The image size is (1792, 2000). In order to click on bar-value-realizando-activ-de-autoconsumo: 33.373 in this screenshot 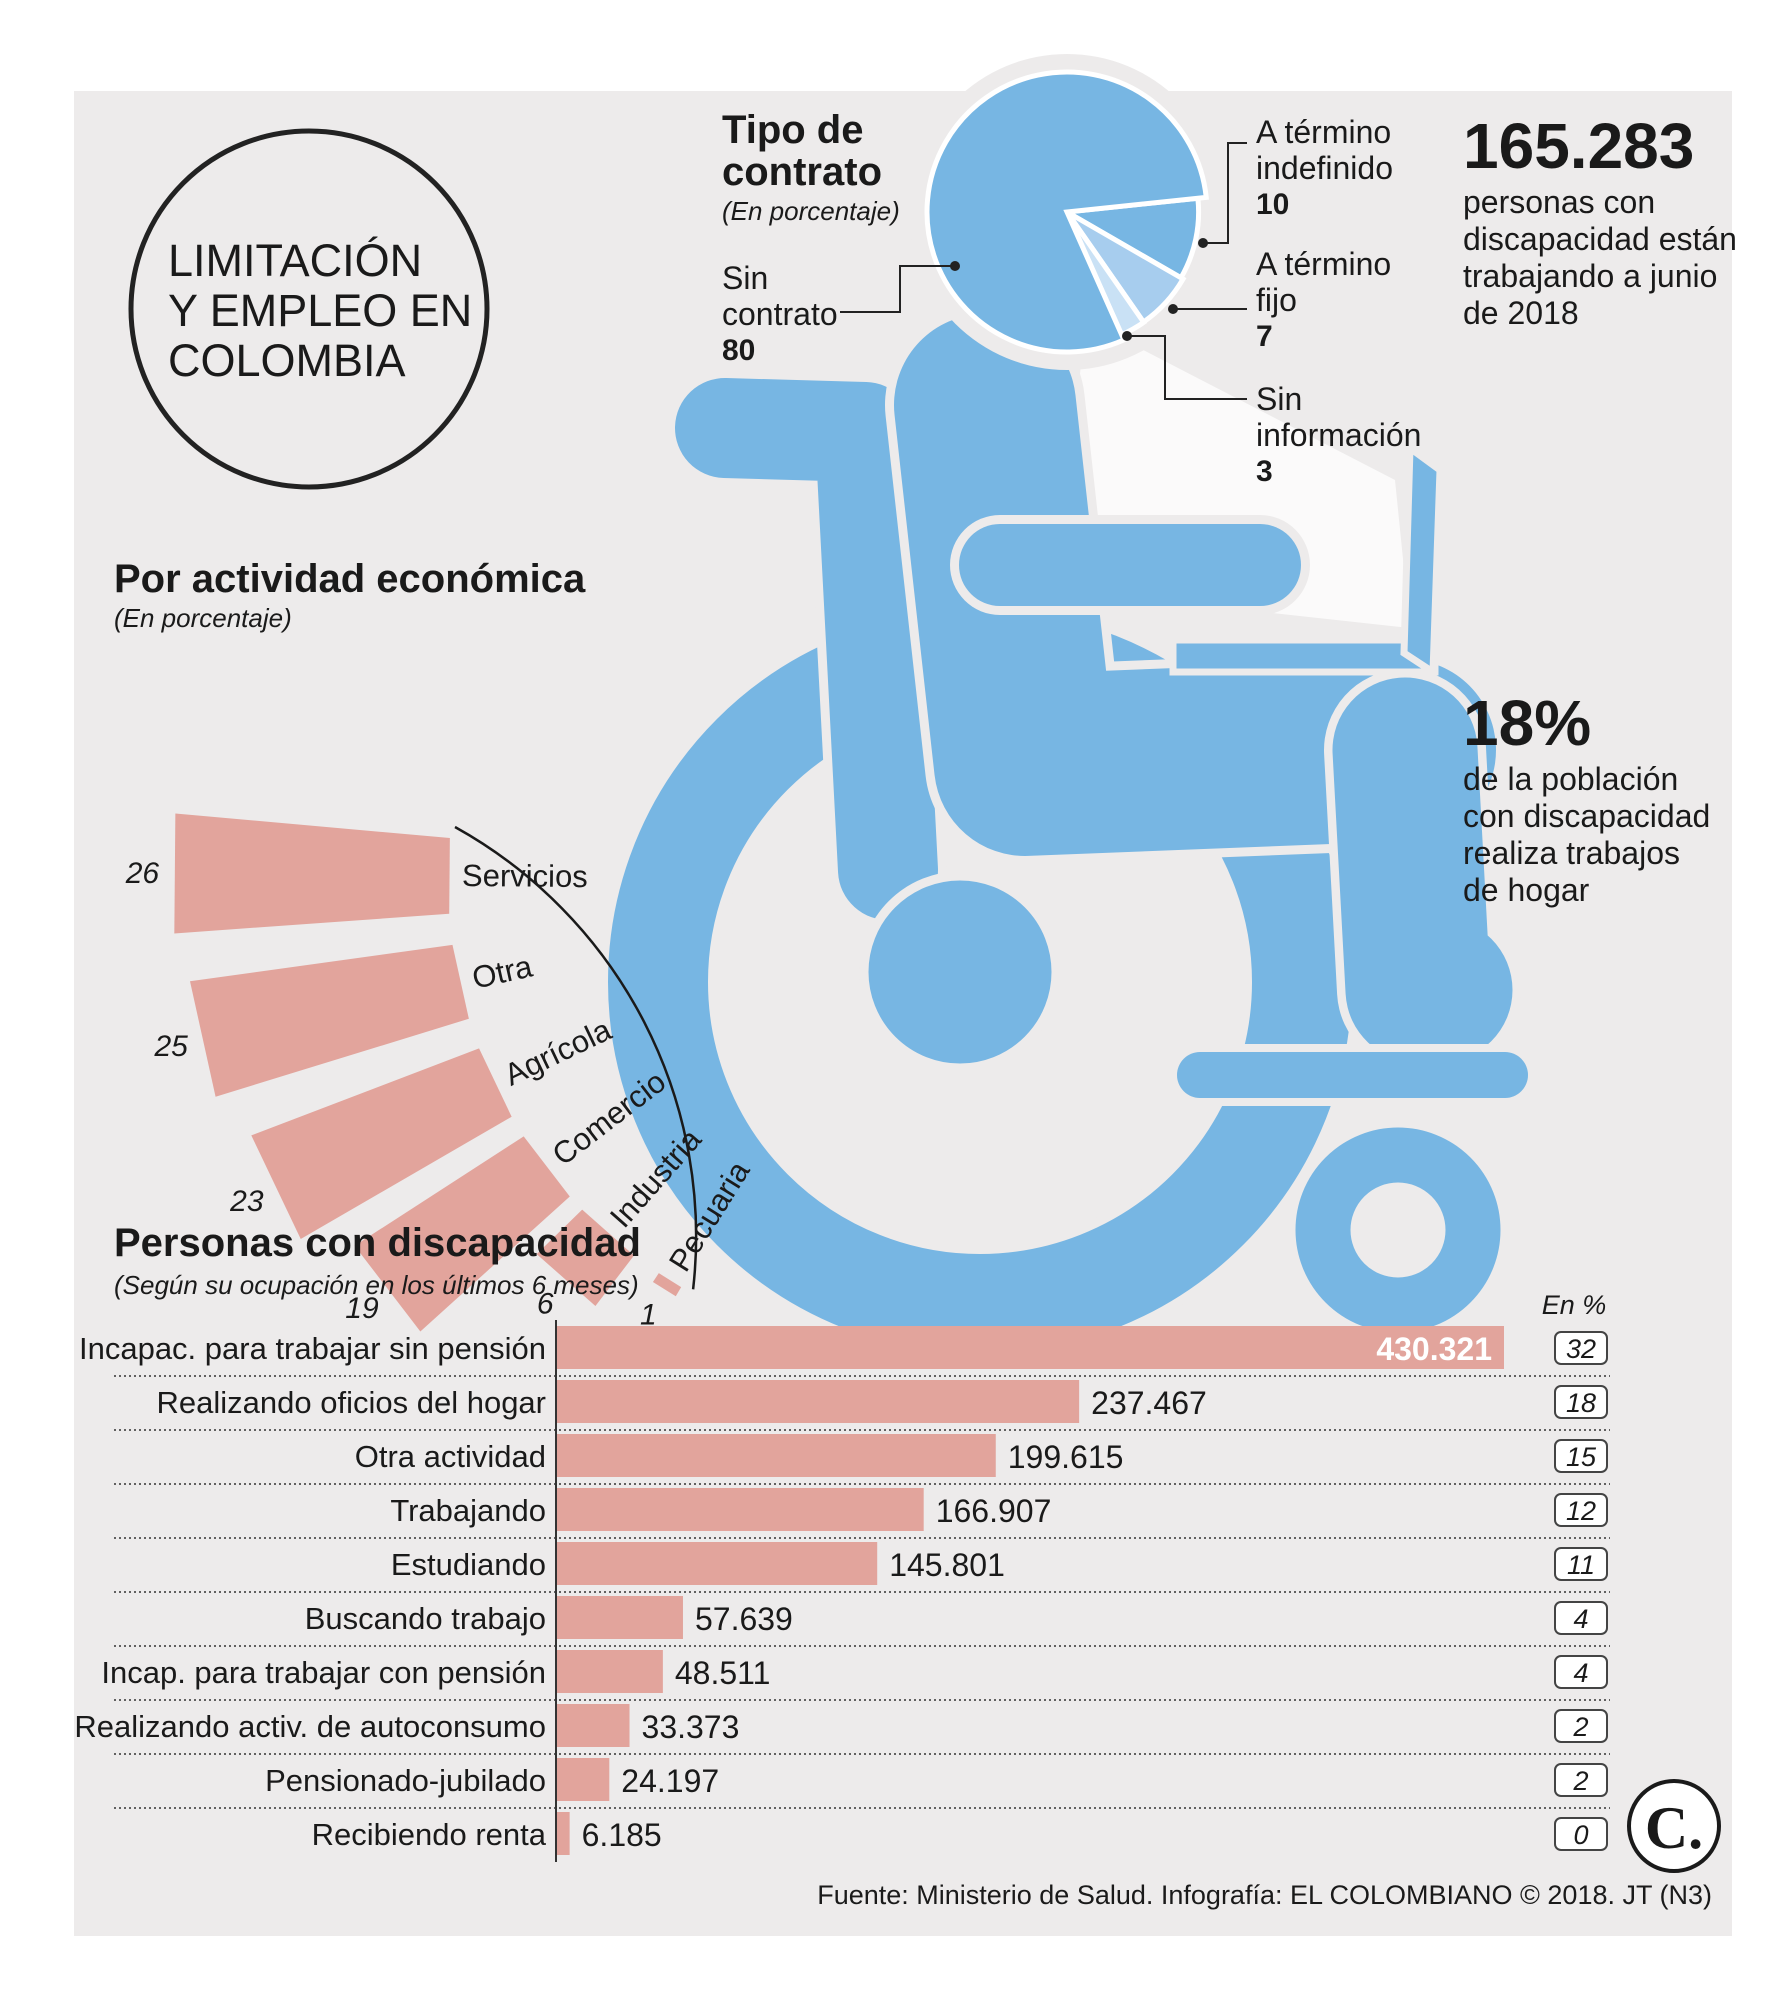, I will do `click(691, 1727)`.